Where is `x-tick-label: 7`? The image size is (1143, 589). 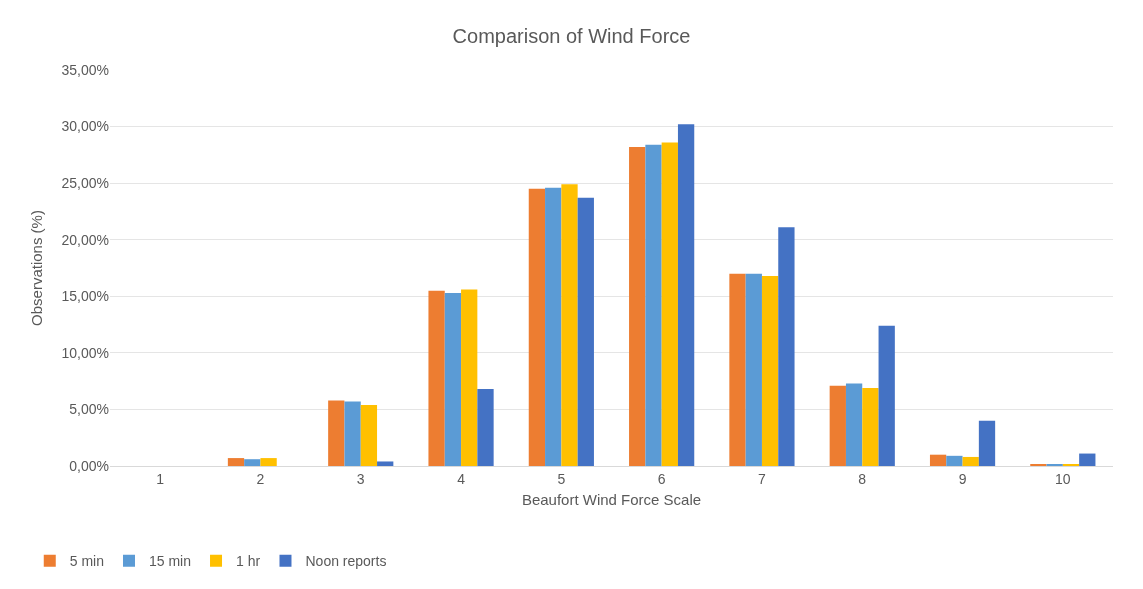 x-tick-label: 7 is located at coordinates (762, 478).